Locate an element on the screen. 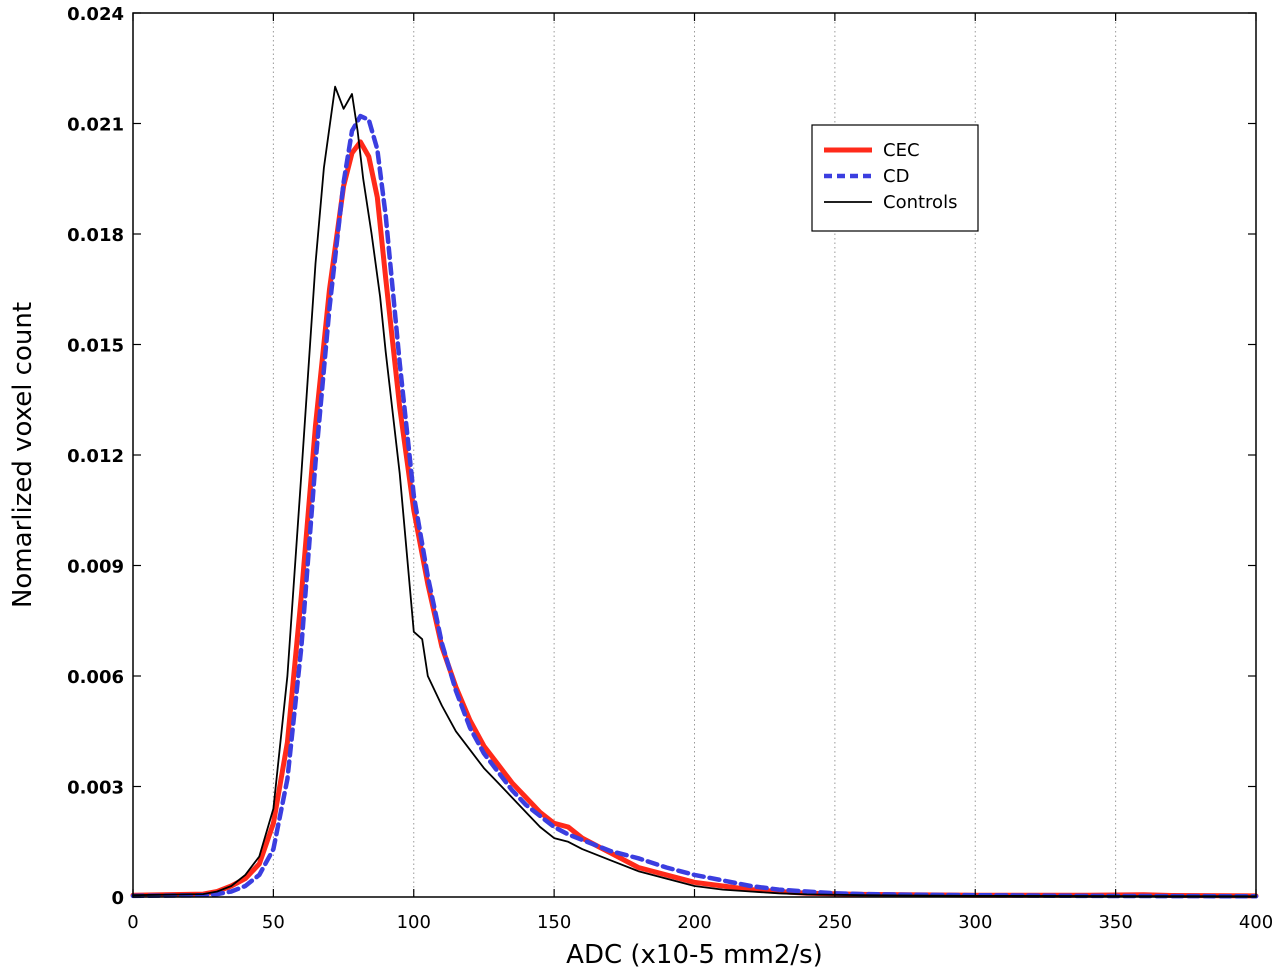  y-tick-label: 0.015 is located at coordinates (95, 346).